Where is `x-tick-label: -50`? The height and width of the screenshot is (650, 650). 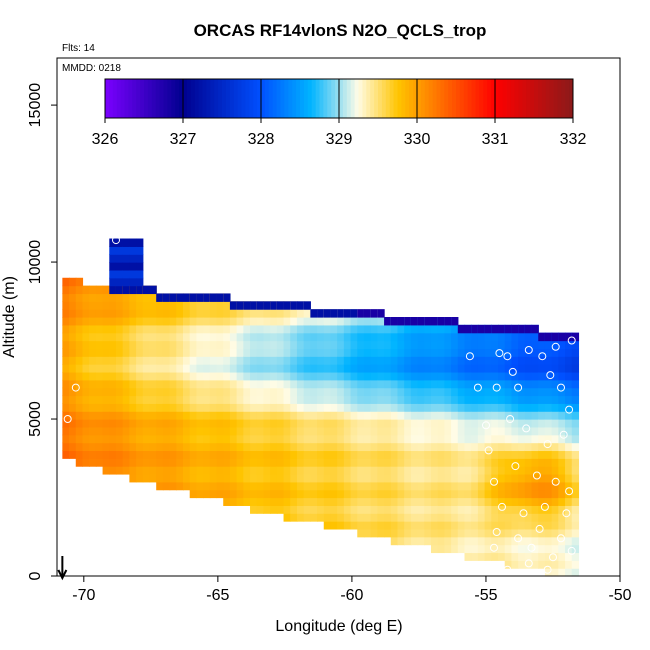 x-tick-label: -50 is located at coordinates (619, 595).